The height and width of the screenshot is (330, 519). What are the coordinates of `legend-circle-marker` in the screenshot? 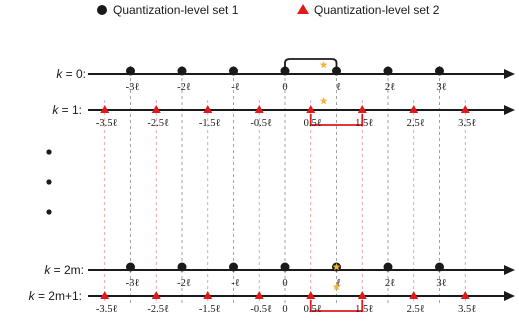 It's located at (102, 10).